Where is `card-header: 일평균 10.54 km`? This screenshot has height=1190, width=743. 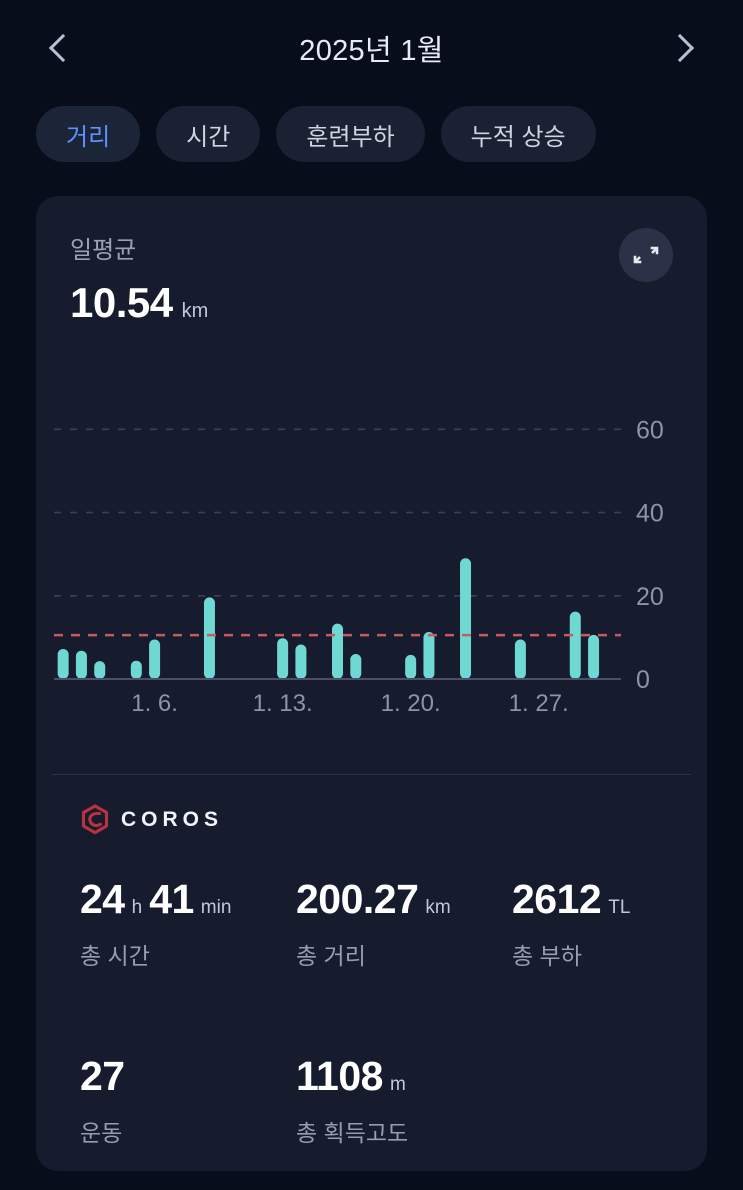 card-header: 일평균 10.54 km is located at coordinates (371, 261).